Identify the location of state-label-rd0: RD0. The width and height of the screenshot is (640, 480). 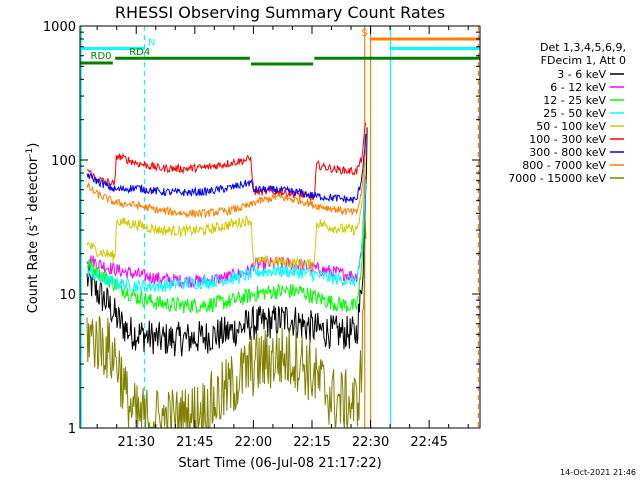
(101, 56).